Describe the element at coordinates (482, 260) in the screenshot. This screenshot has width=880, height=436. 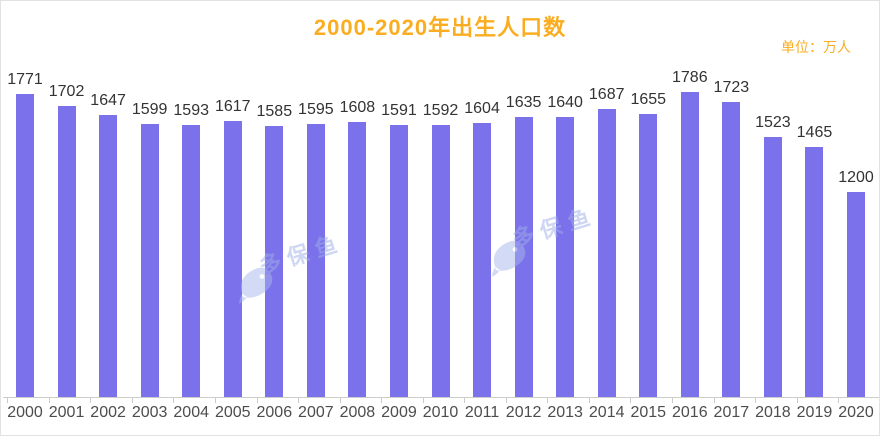
I see `bar-2011` at that location.